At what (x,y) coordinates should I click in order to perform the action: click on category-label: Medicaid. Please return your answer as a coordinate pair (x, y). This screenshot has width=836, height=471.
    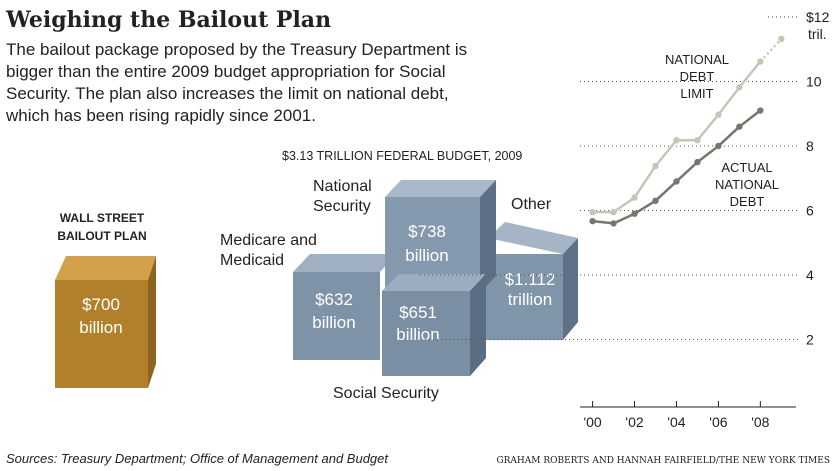
    Looking at the image, I should click on (252, 260).